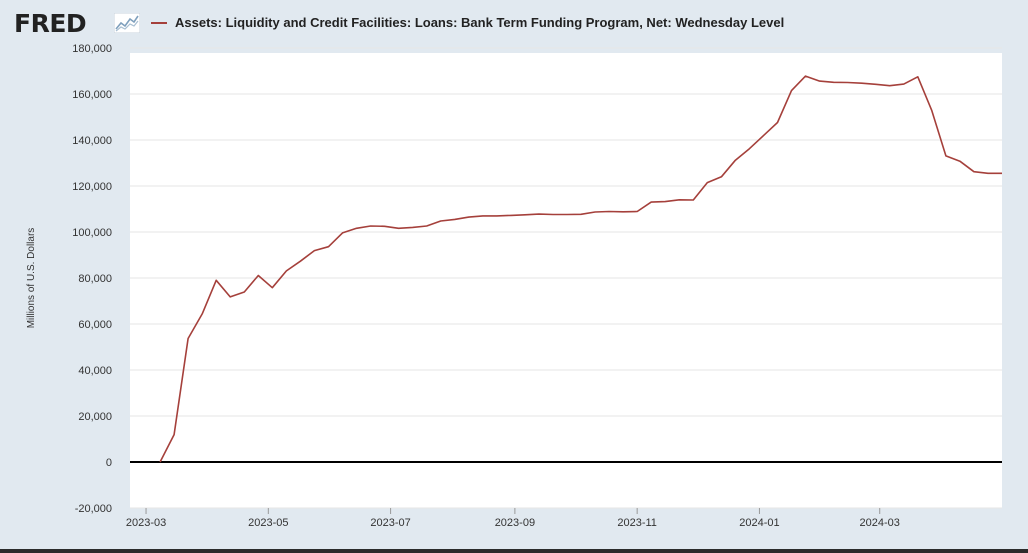 The width and height of the screenshot is (1028, 553). What do you see at coordinates (95, 325) in the screenshot?
I see `y-tick-label: 60,000` at bounding box center [95, 325].